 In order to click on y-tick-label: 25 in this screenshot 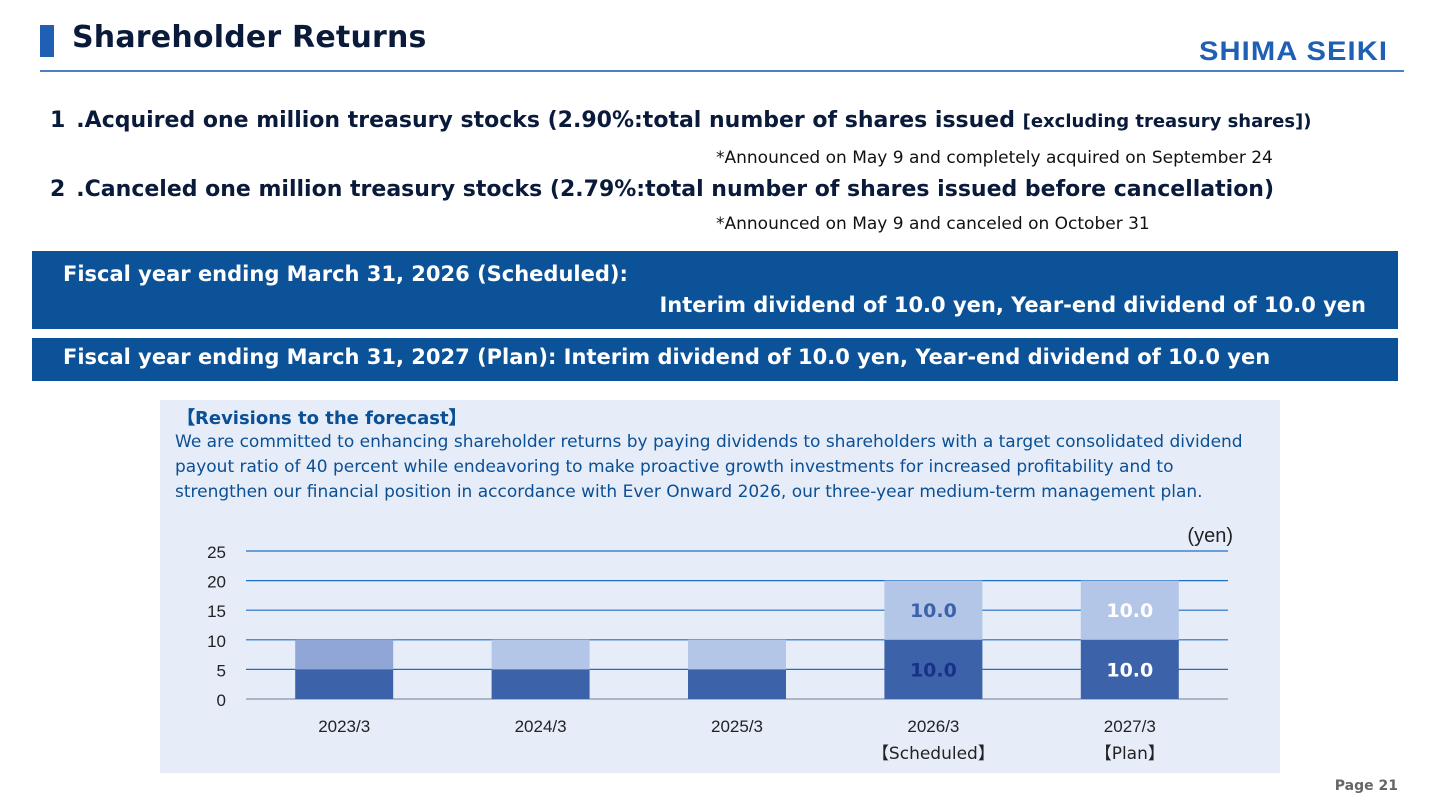, I will do `click(216, 552)`.